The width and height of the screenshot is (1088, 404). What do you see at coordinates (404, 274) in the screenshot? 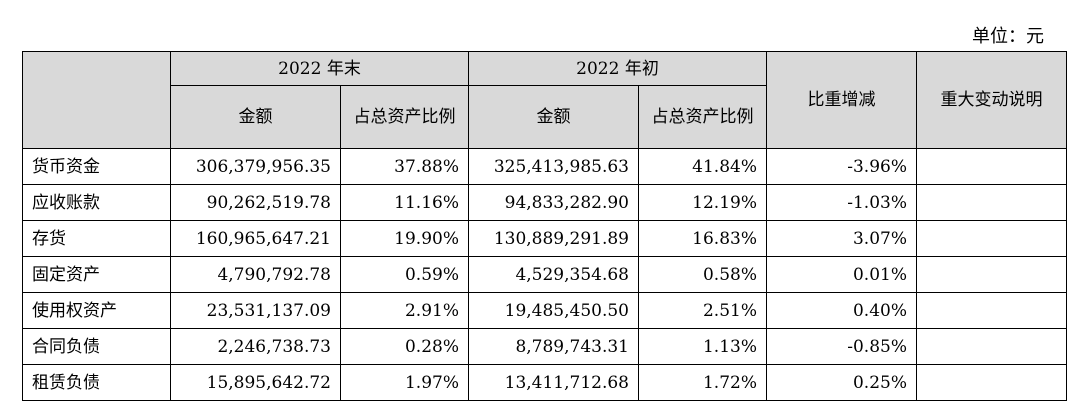
I see `cell-end-ratio: 0.59%` at bounding box center [404, 274].